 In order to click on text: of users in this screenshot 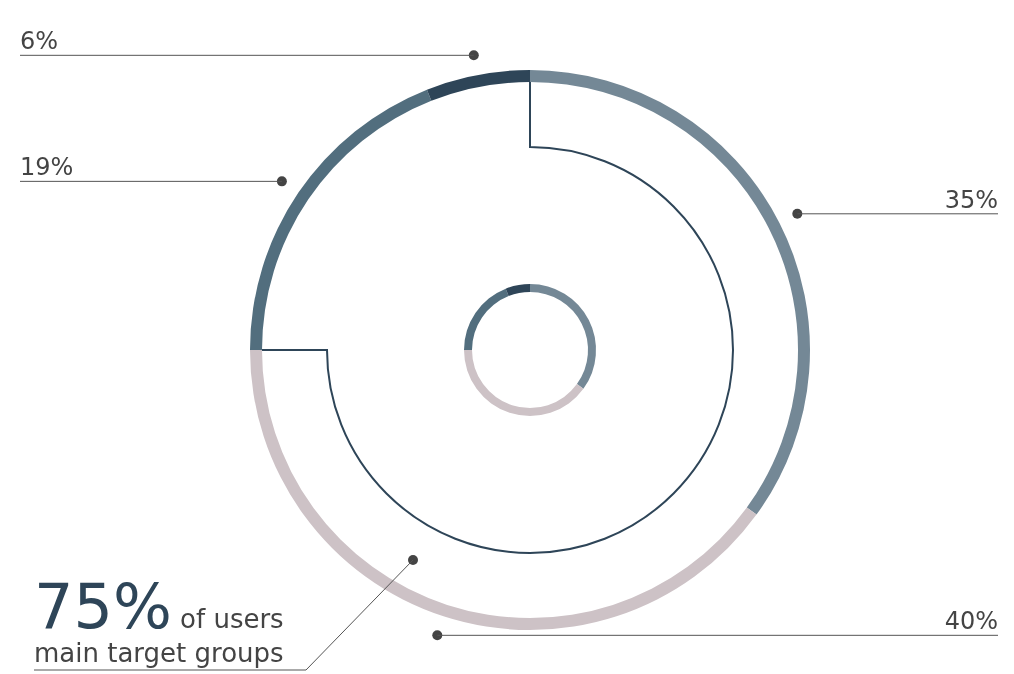, I will do `click(231, 619)`.